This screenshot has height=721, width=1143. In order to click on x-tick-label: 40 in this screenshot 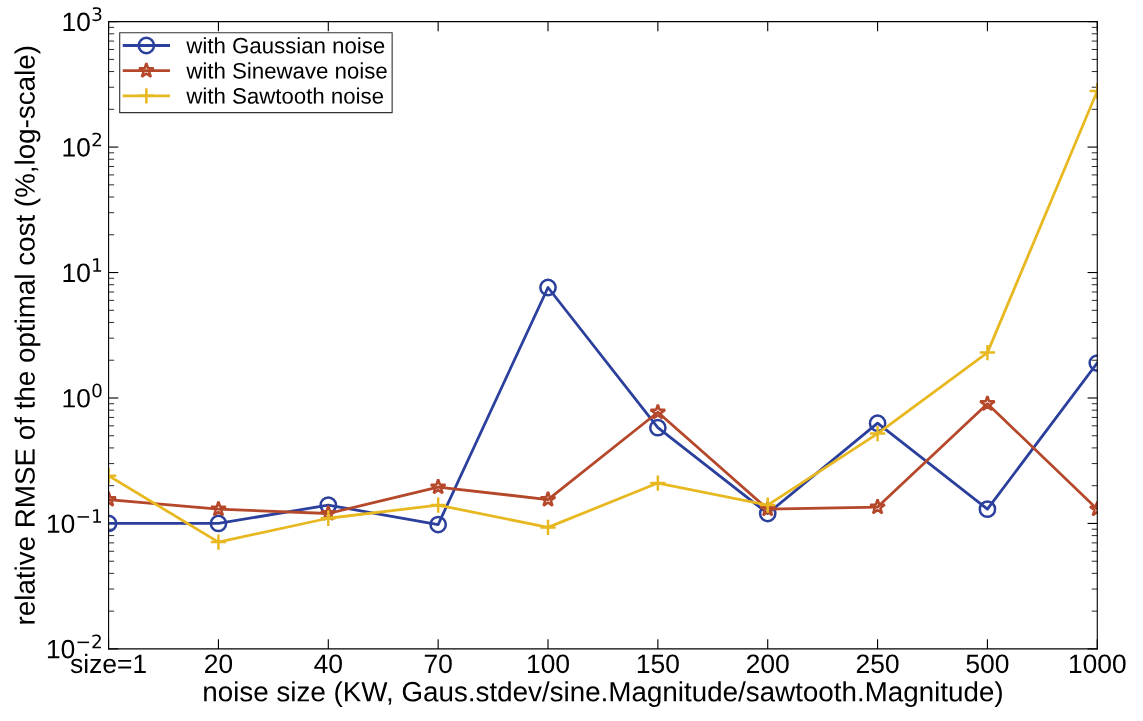, I will do `click(328, 664)`.